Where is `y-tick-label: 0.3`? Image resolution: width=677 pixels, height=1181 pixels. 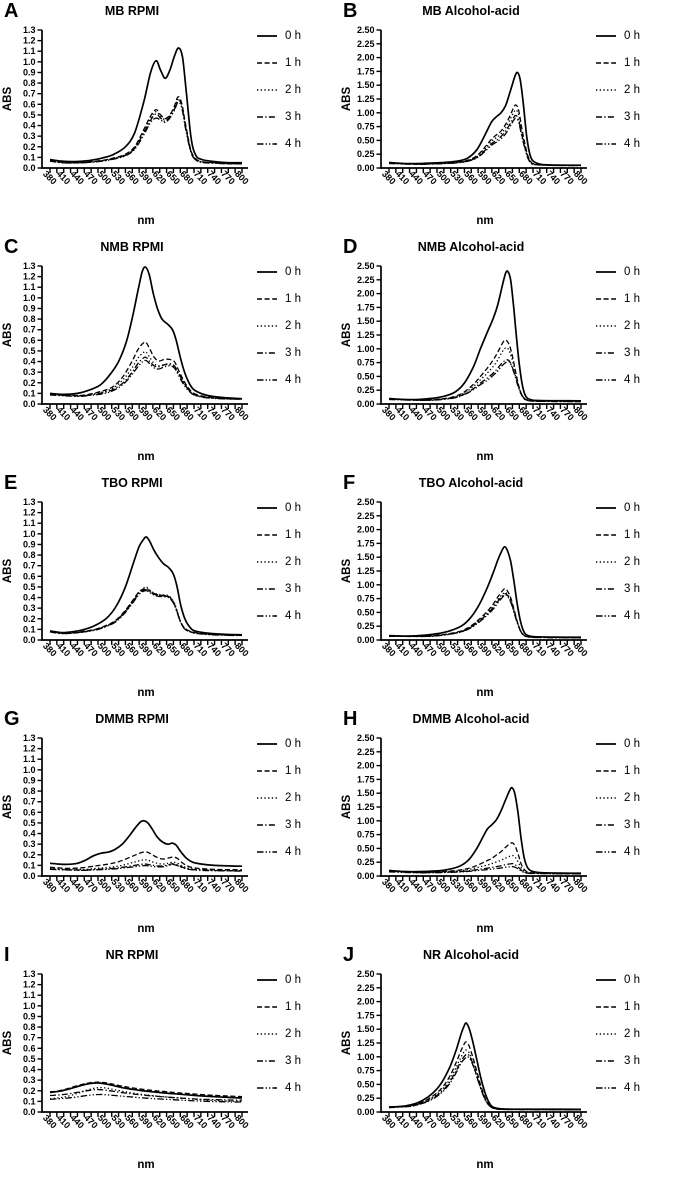 y-tick-label: 0.3 is located at coordinates (29, 844).